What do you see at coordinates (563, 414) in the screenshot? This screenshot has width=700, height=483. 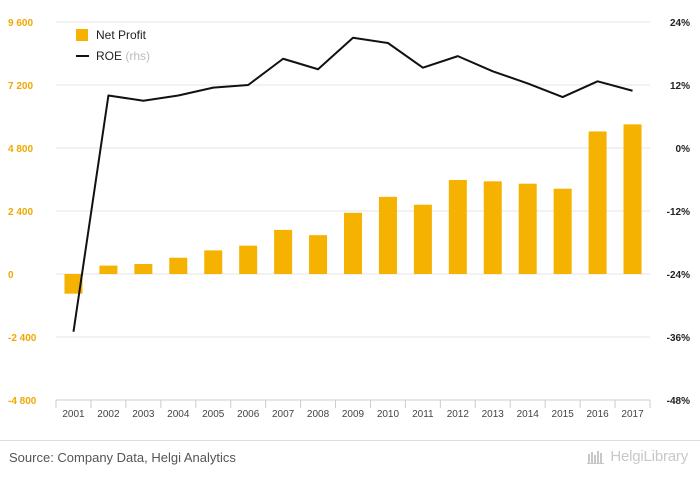 I see `x-tick-label: 2015` at bounding box center [563, 414].